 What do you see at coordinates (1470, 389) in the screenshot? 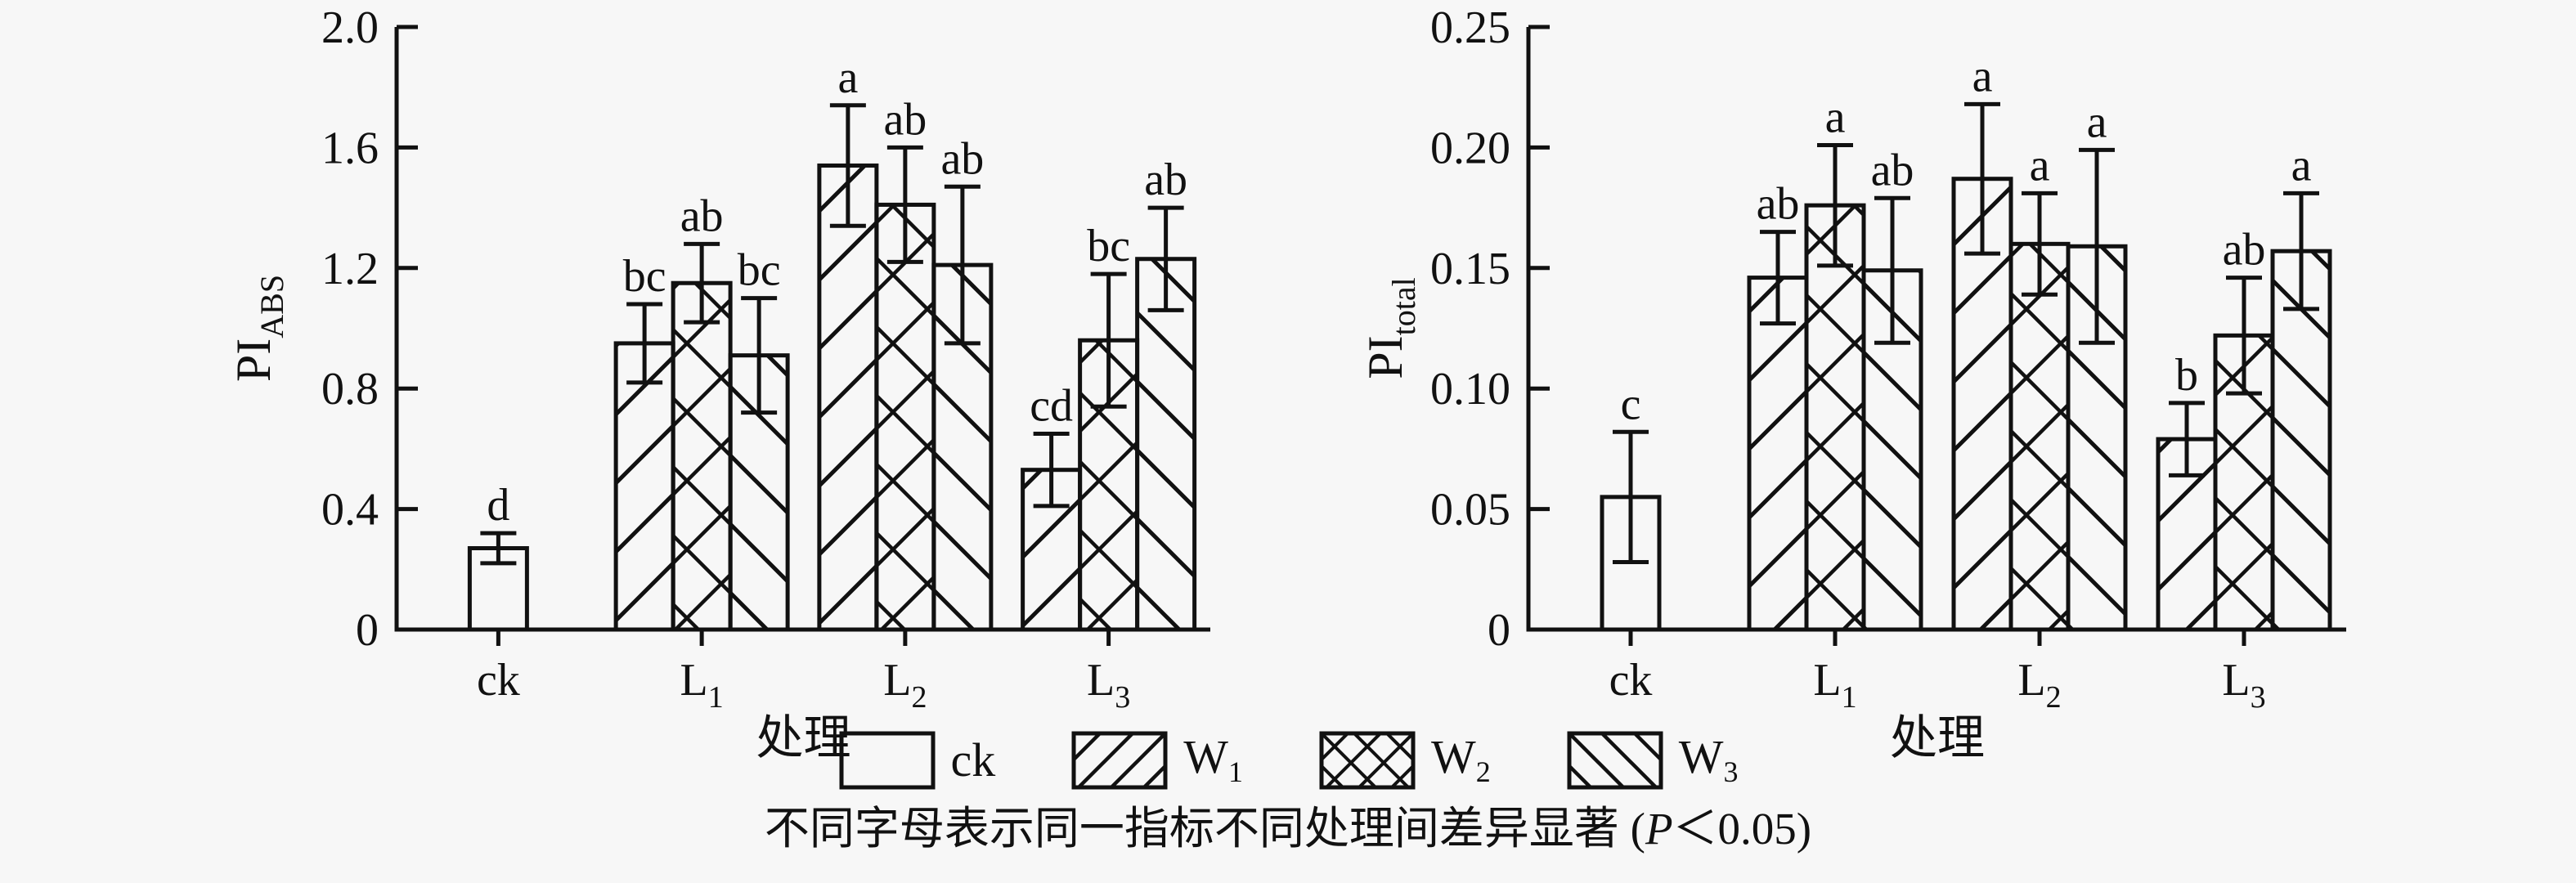
I see `y-tick-label: 0.10` at bounding box center [1470, 389].